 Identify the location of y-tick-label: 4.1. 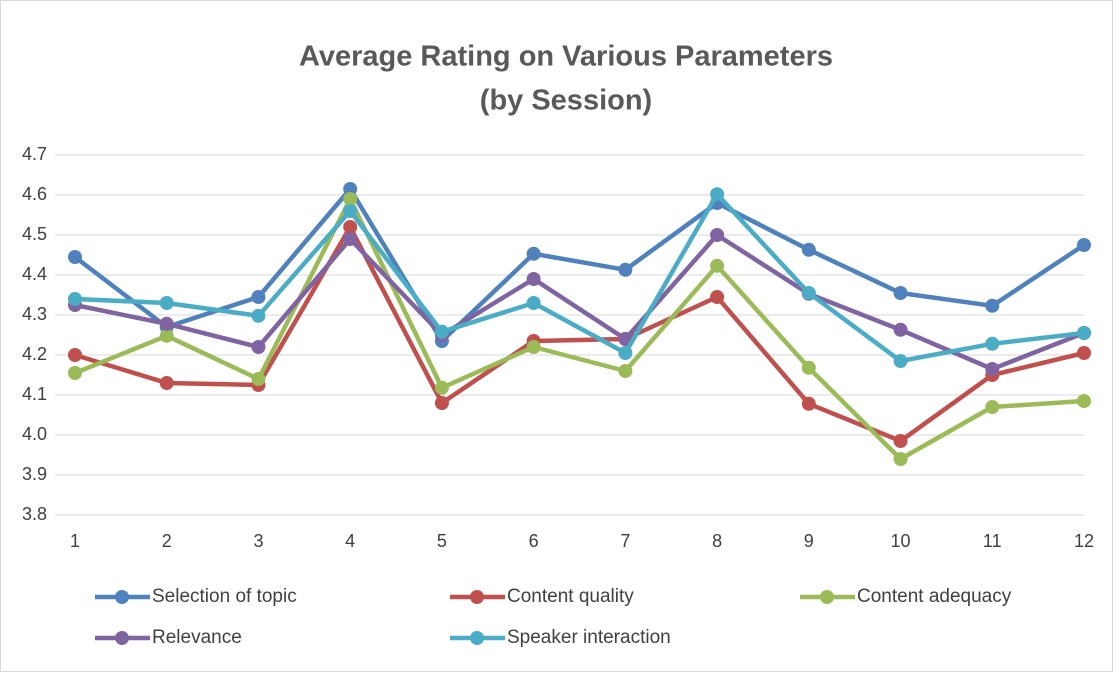
(34, 394).